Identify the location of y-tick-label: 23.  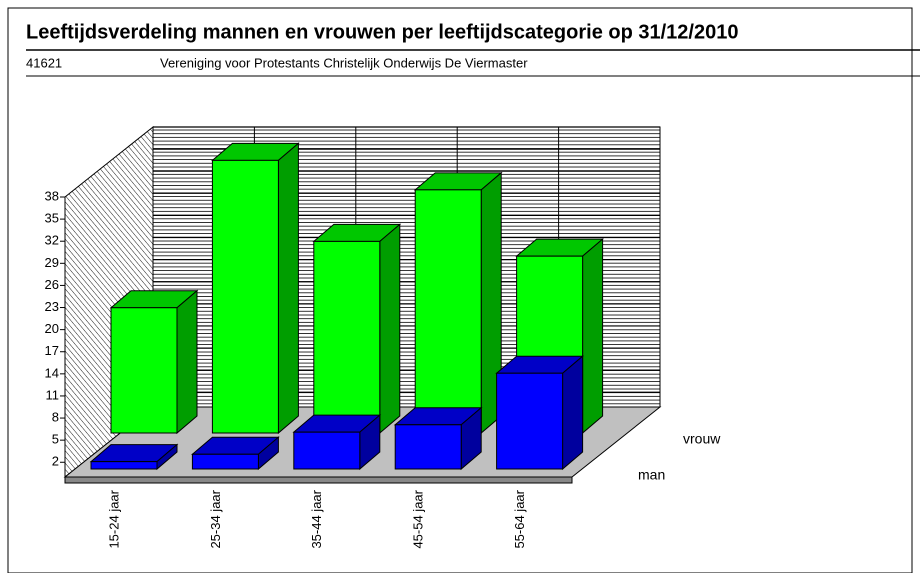
(52, 306).